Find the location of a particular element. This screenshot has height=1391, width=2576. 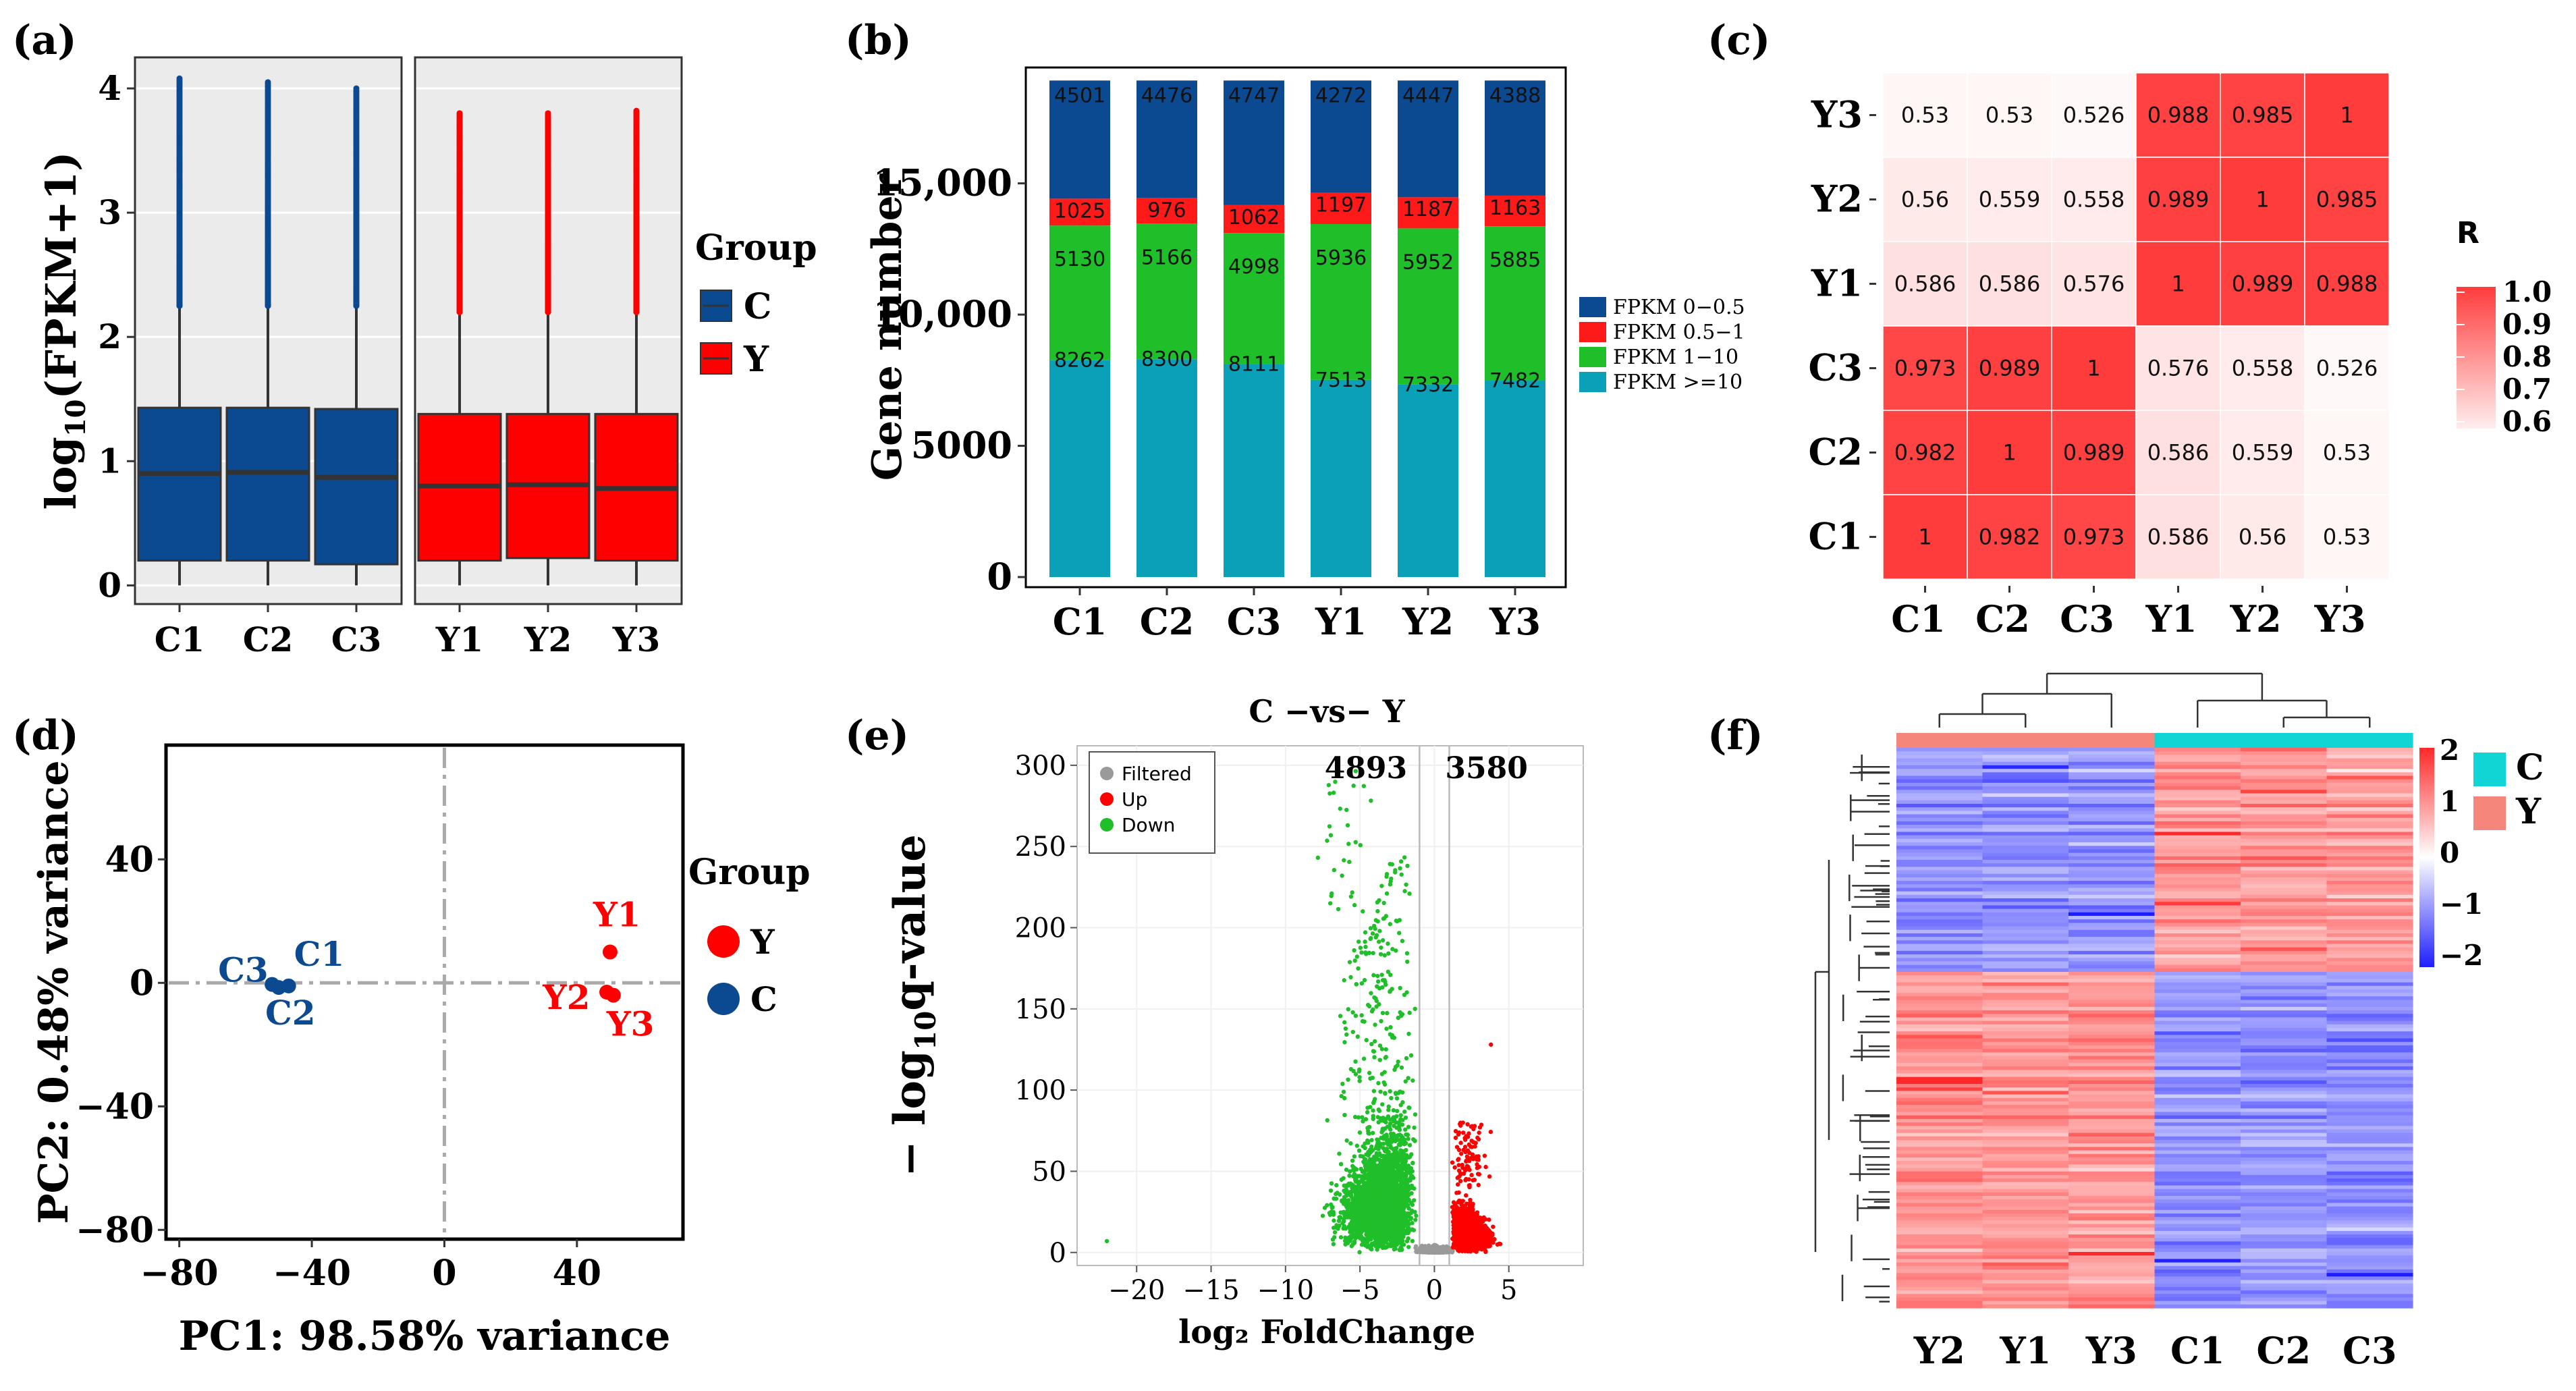

b-data-label: 5166 is located at coordinates (1167, 257).